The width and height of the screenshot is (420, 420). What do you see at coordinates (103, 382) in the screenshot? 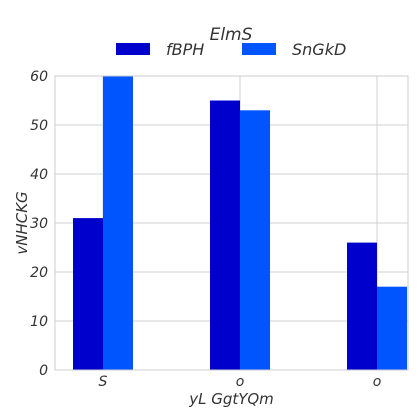
I see `x-tick-label: S` at bounding box center [103, 382].